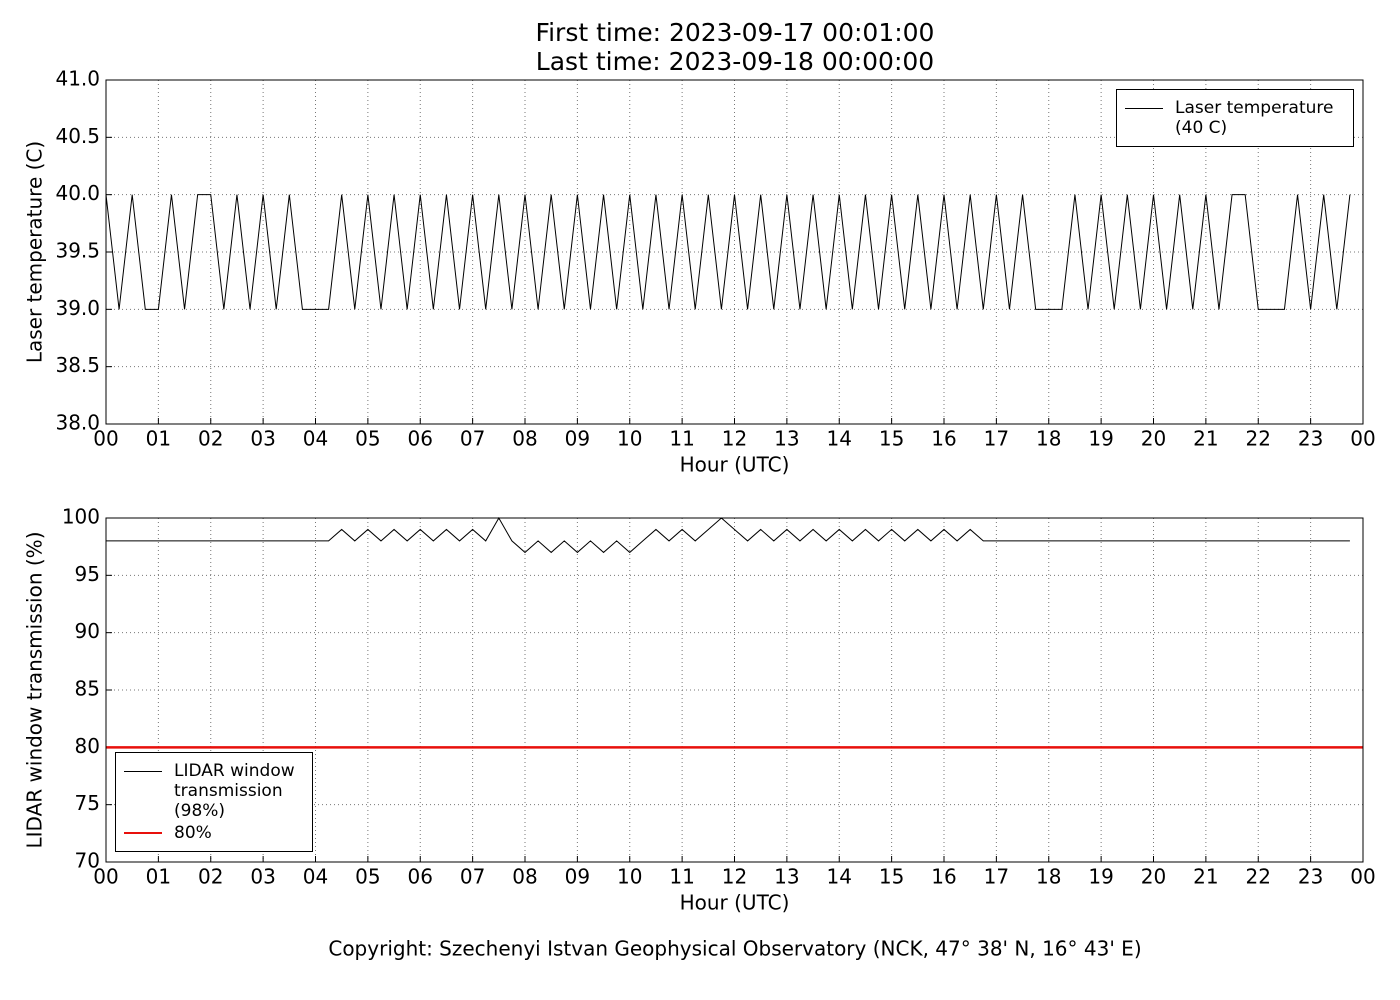 The width and height of the screenshot is (1400, 1000). I want to click on legend: Laser temperature (40 C), so click(1235, 118).